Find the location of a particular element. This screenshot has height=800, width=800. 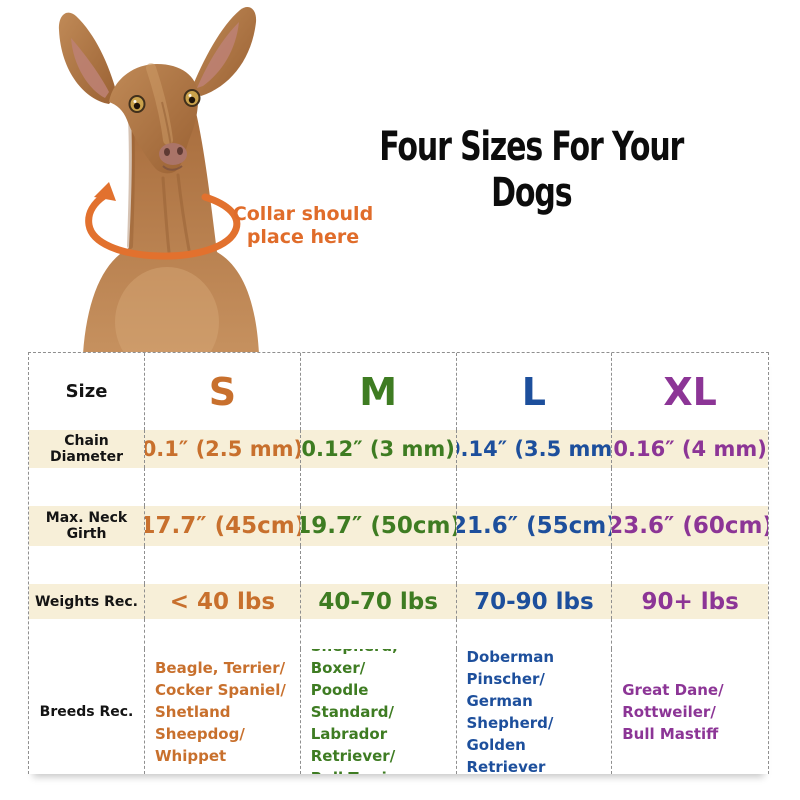

header-size-l: L is located at coordinates (535, 391).